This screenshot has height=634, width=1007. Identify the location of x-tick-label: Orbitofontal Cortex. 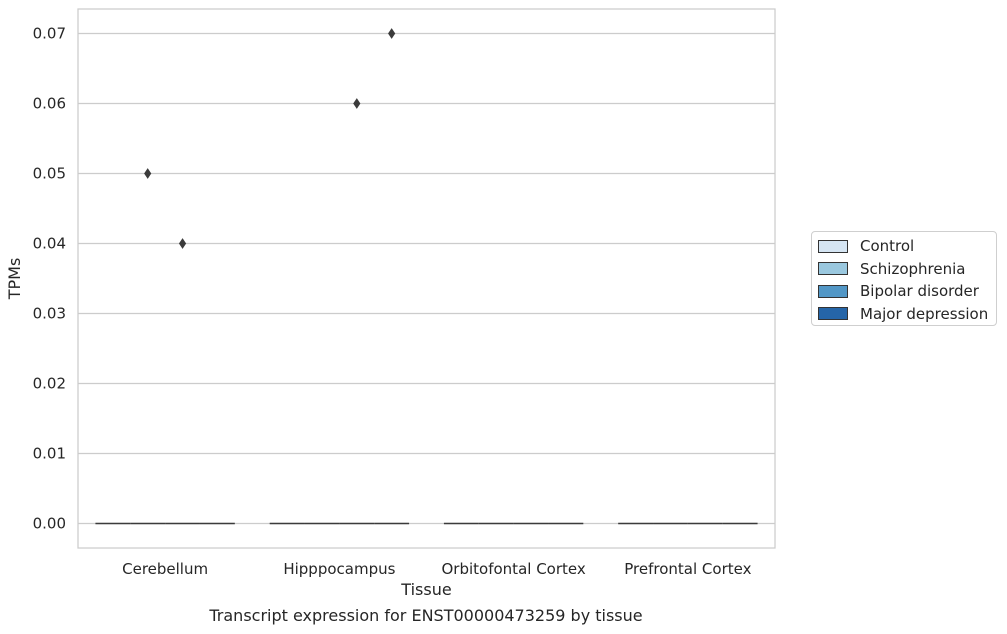
(514, 569).